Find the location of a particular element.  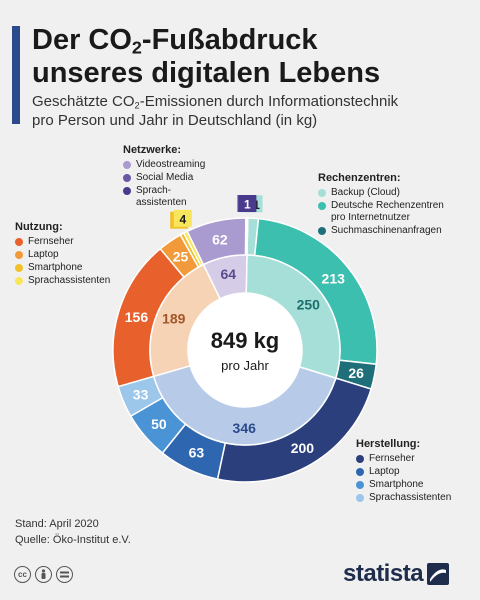

legend-item: Social Media is located at coordinates (164, 178).